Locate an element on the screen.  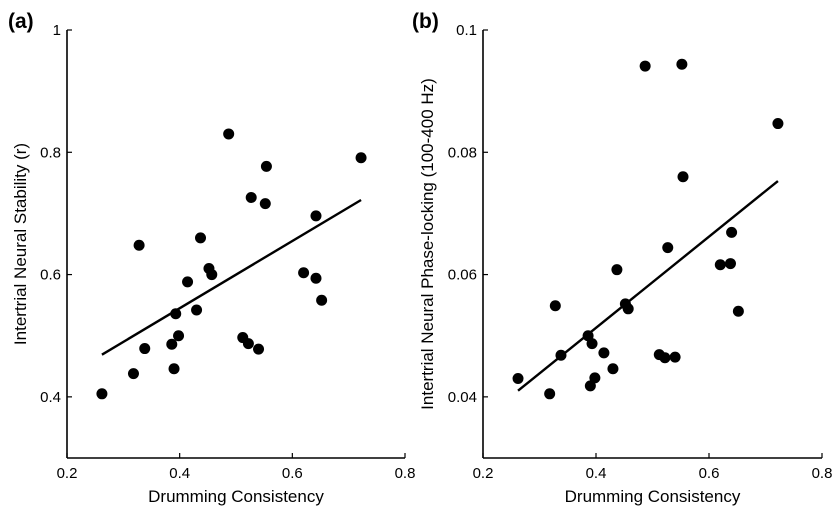
y-tick-label: 0.8 is located at coordinates (50, 152).